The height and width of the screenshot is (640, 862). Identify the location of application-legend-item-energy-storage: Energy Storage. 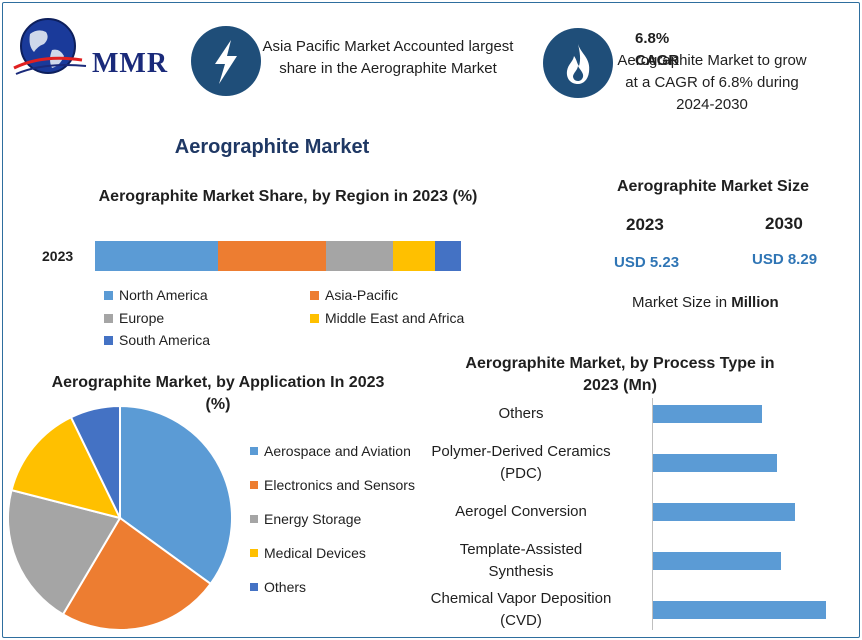
(305, 519).